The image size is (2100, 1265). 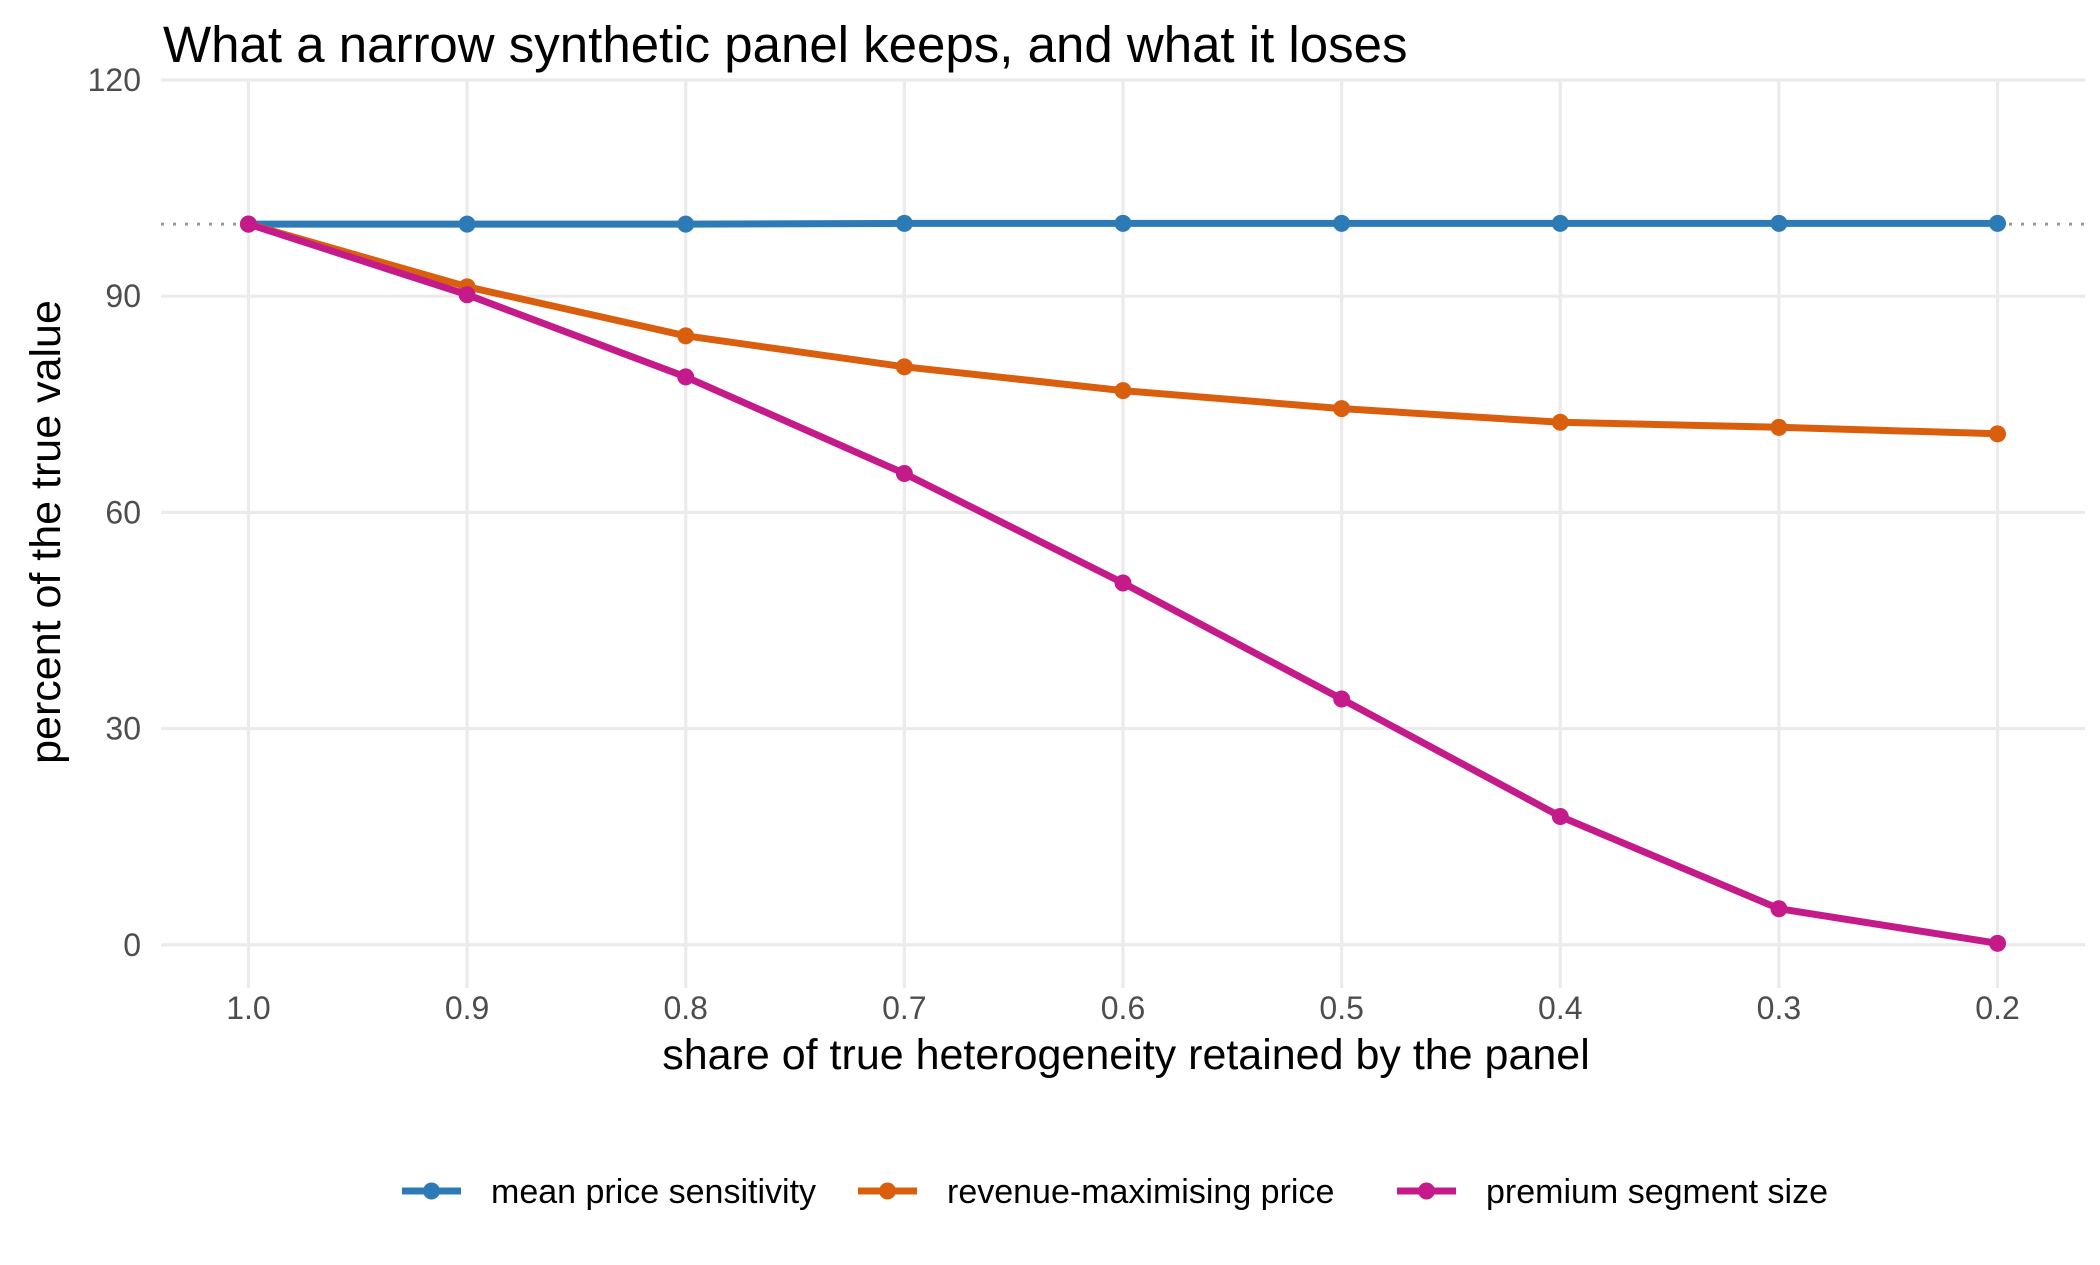 I want to click on legend-label: revenue-maximising price, so click(x=1140, y=1192).